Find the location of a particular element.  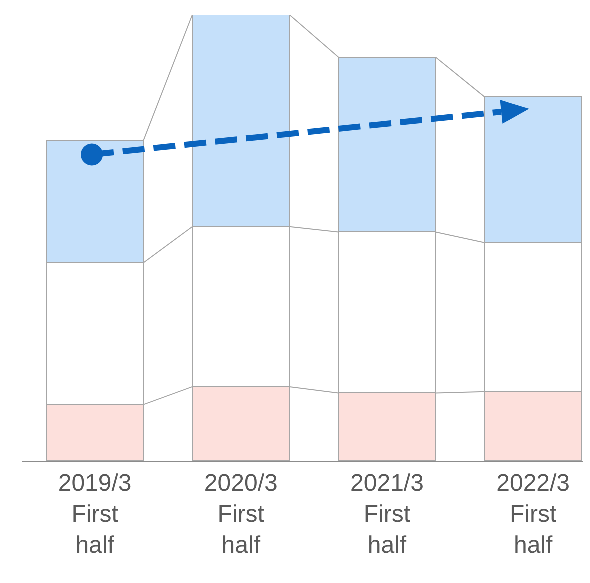

x-tick-label: 2022/3 First half is located at coordinates (533, 515).